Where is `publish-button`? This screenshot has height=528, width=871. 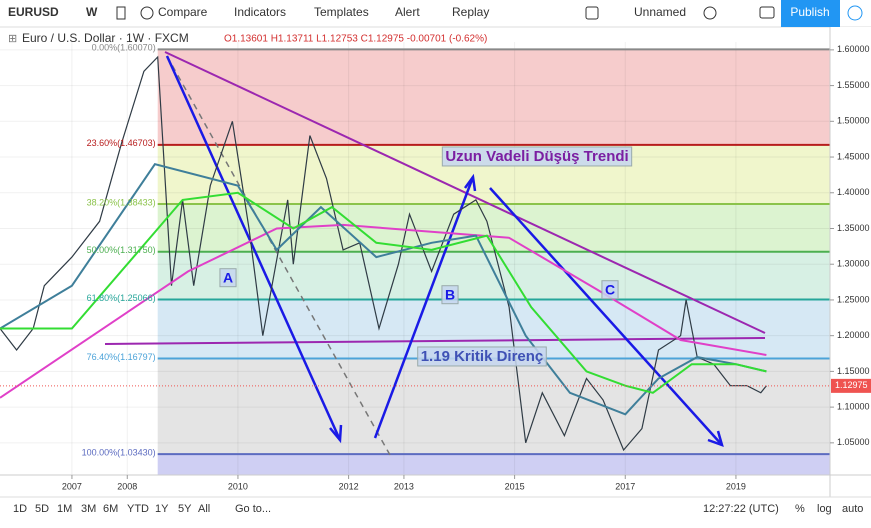 publish-button is located at coordinates (810, 13).